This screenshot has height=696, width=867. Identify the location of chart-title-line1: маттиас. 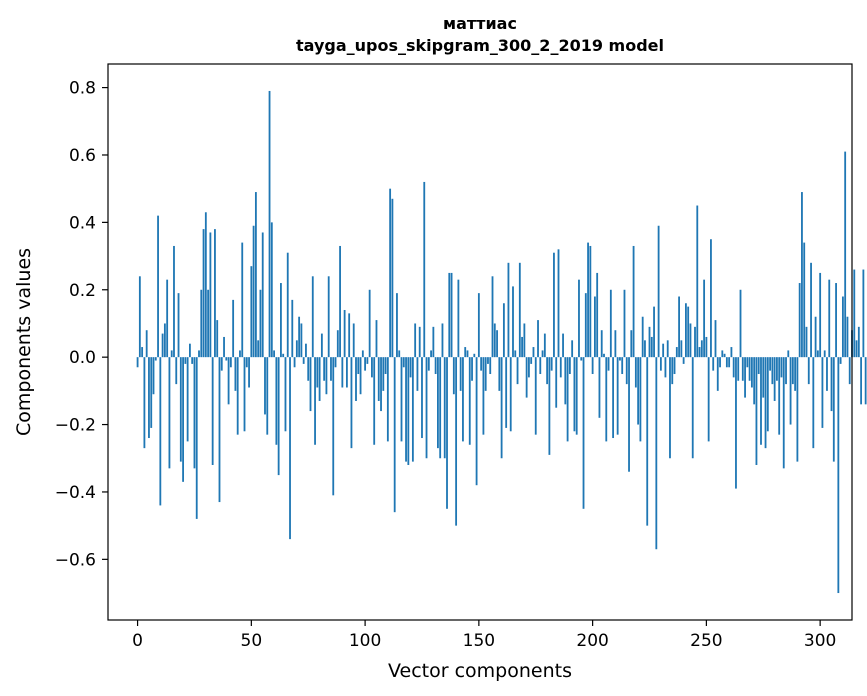
(480, 23).